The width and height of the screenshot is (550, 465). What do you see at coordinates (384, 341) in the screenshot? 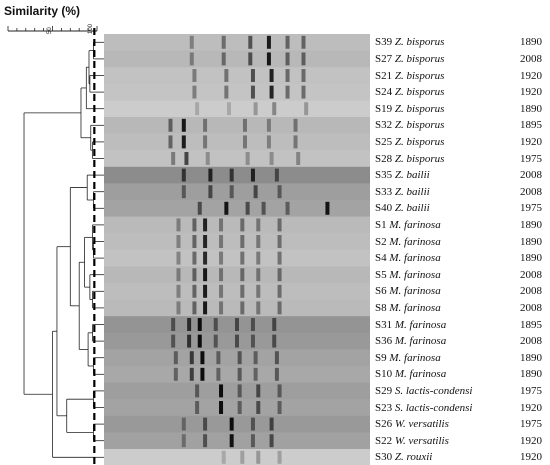
I see `strain-id: S36` at bounding box center [384, 341].